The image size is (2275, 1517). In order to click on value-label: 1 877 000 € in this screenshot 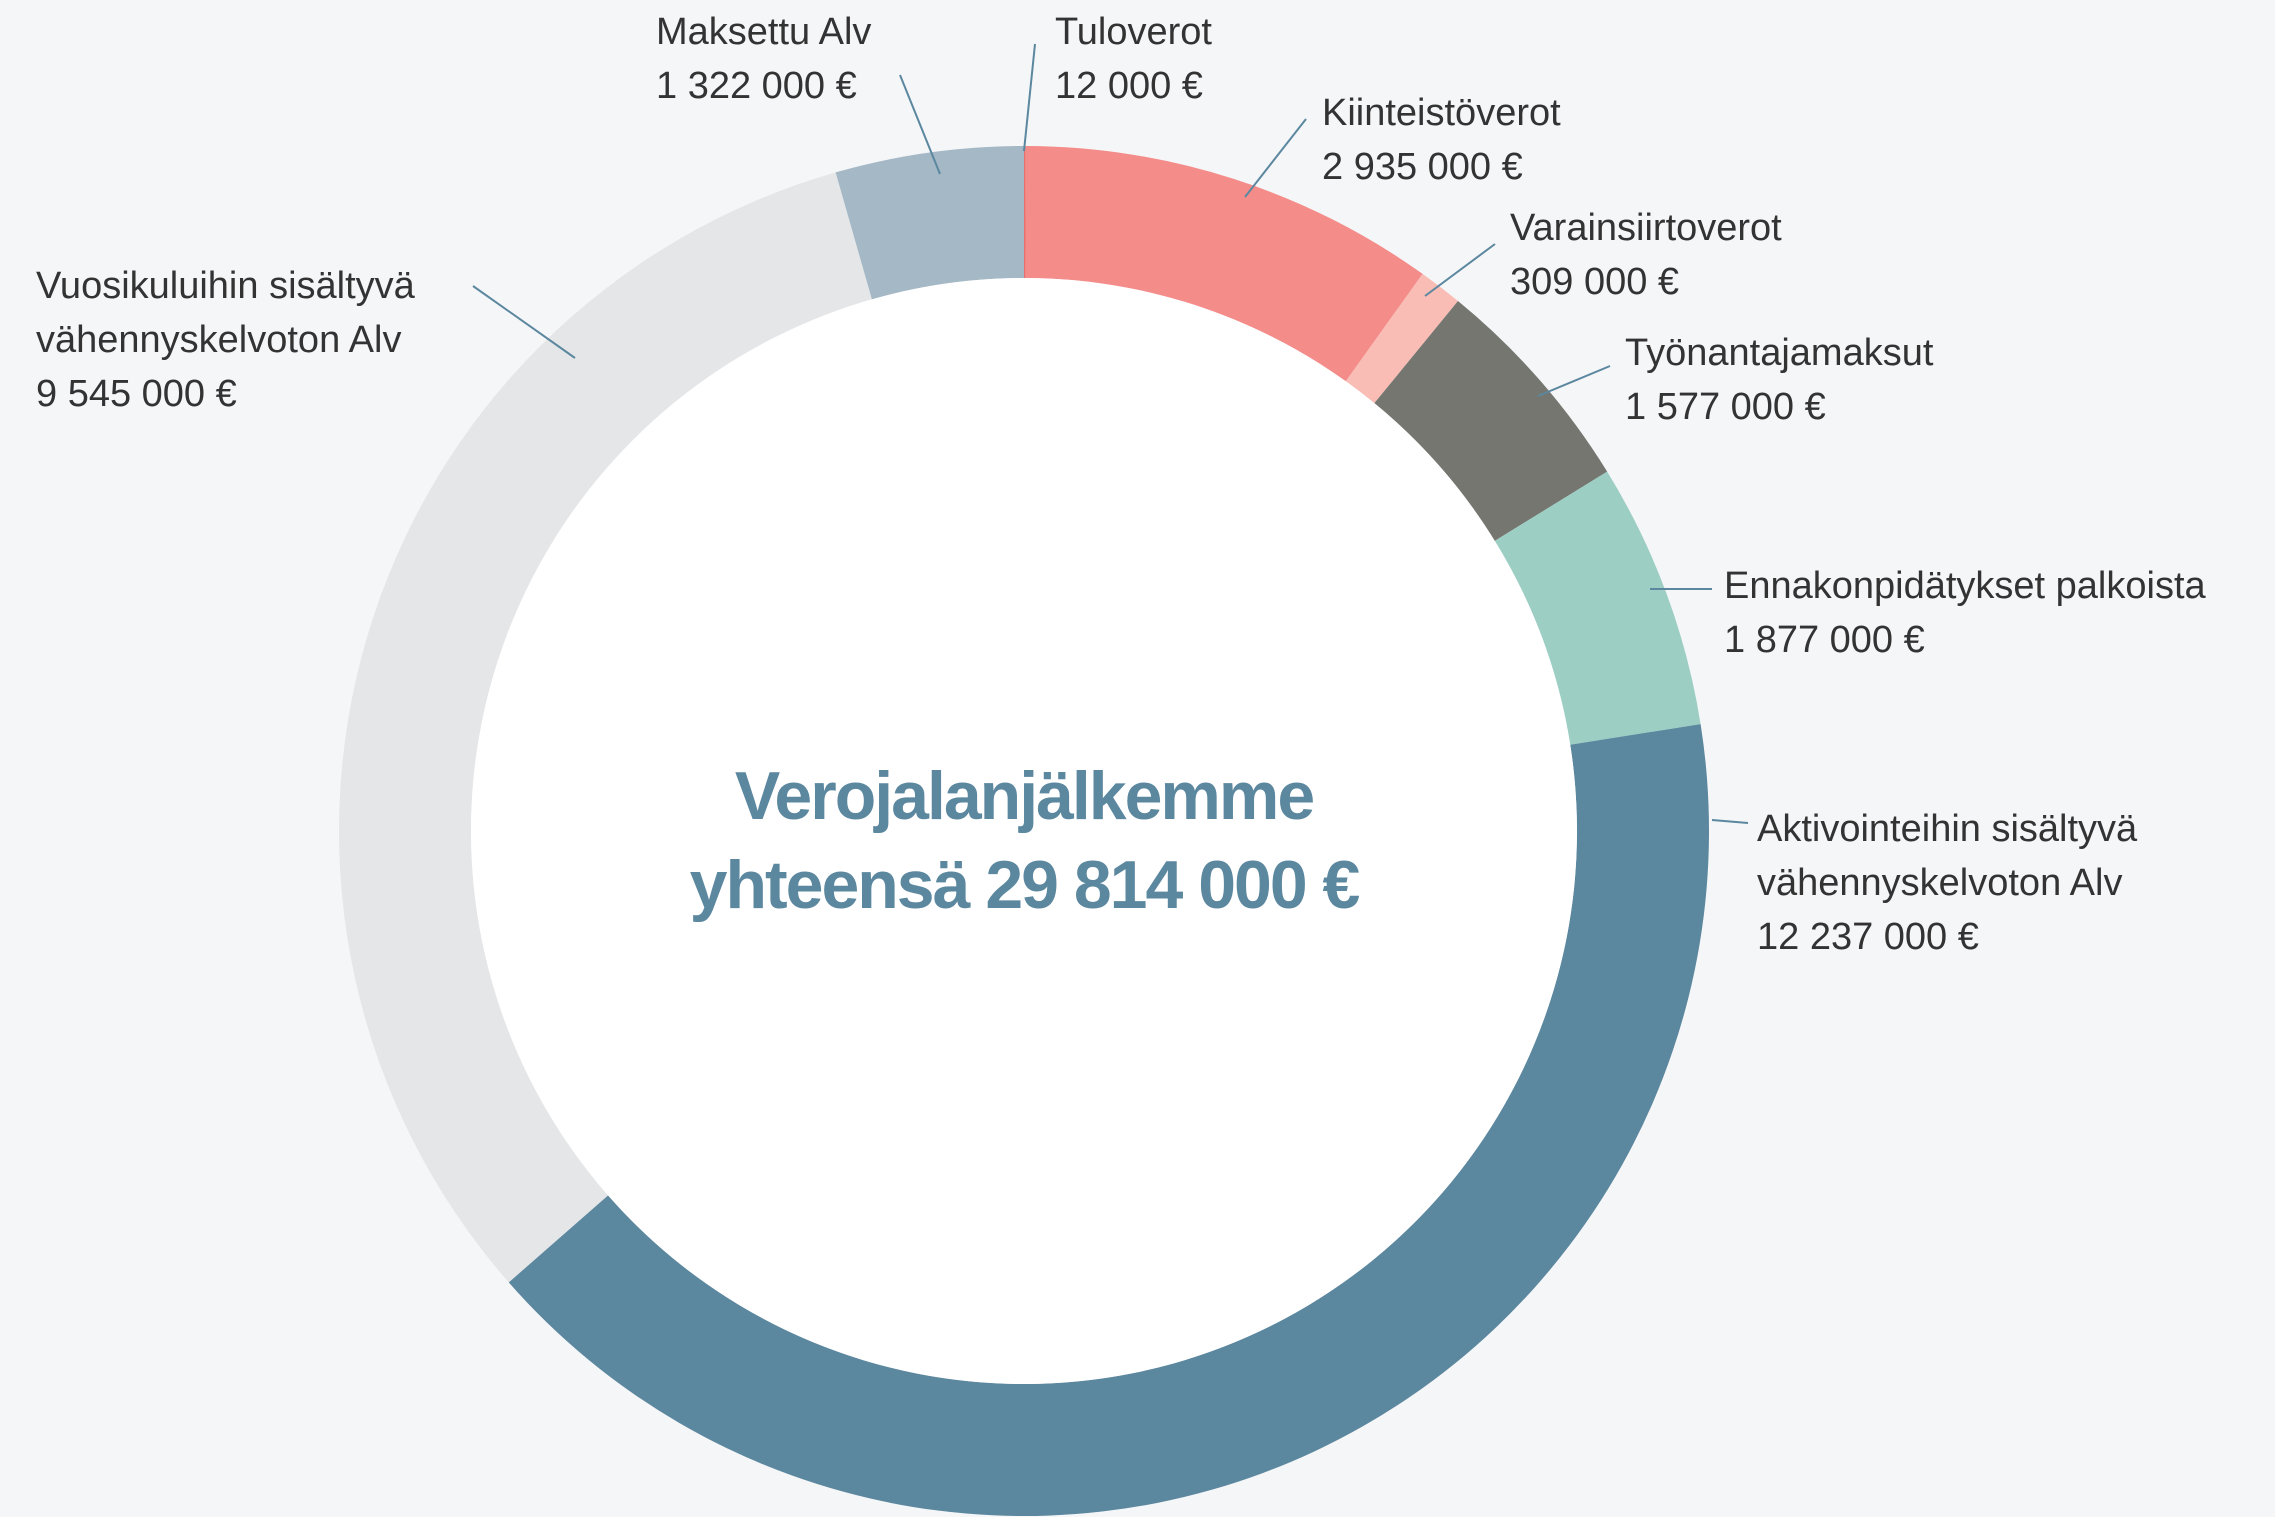, I will do `click(1824, 640)`.